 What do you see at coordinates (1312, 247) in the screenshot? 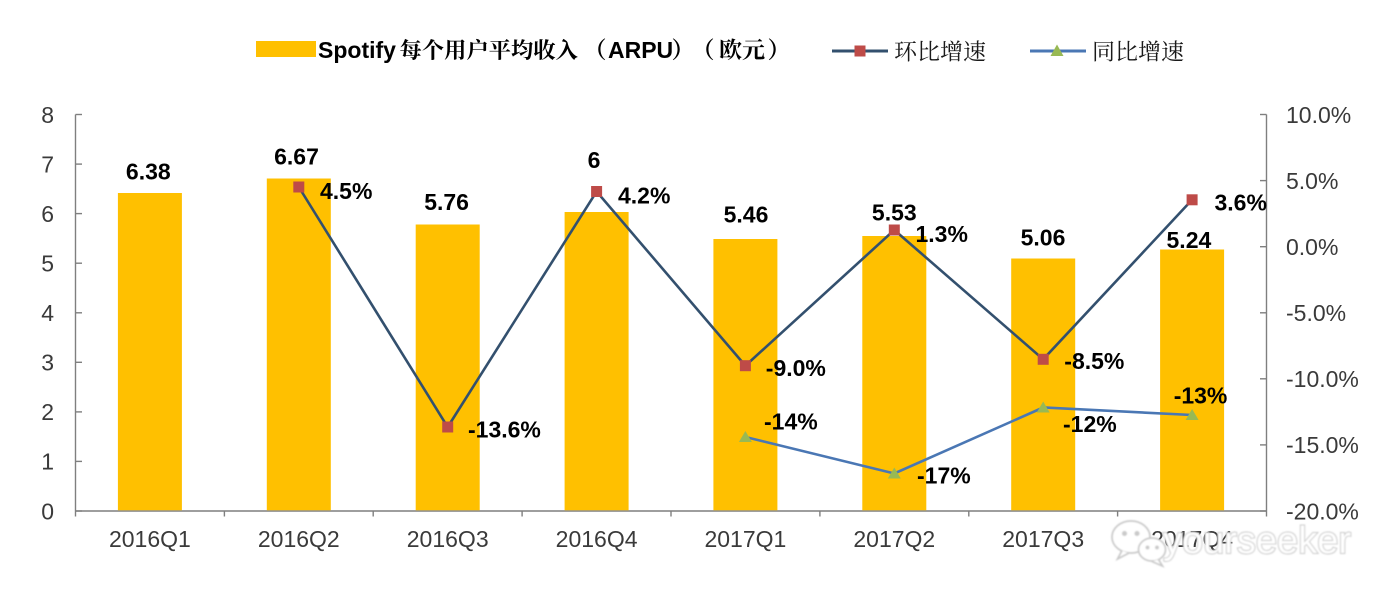
I see `svg-text: 0.0%` at bounding box center [1312, 247].